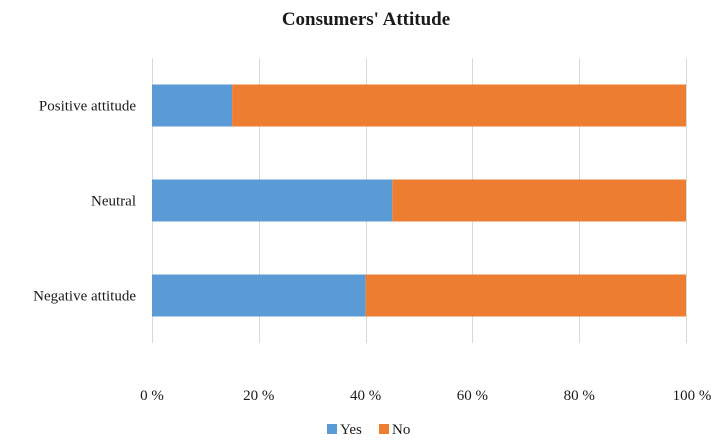 The height and width of the screenshot is (445, 714). What do you see at coordinates (579, 396) in the screenshot?
I see `x-tick-label: 80 %` at bounding box center [579, 396].